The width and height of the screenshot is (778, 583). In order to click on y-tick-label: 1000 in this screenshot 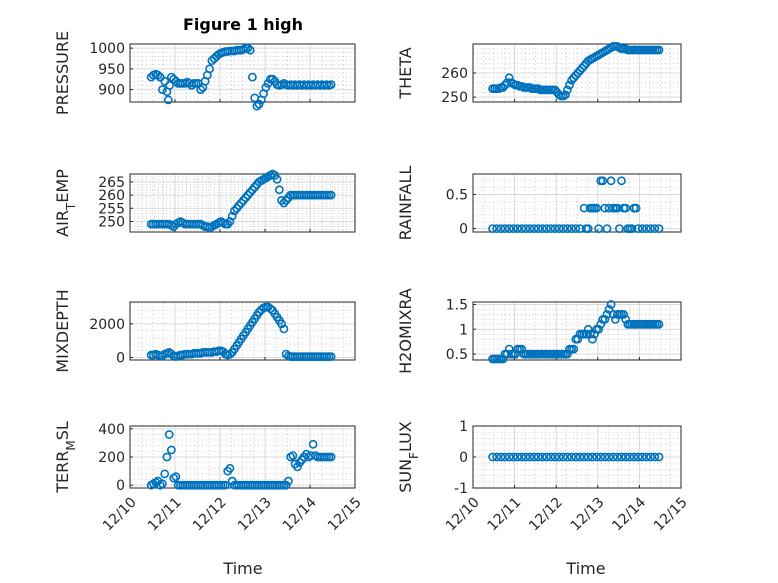, I will do `click(107, 49)`.